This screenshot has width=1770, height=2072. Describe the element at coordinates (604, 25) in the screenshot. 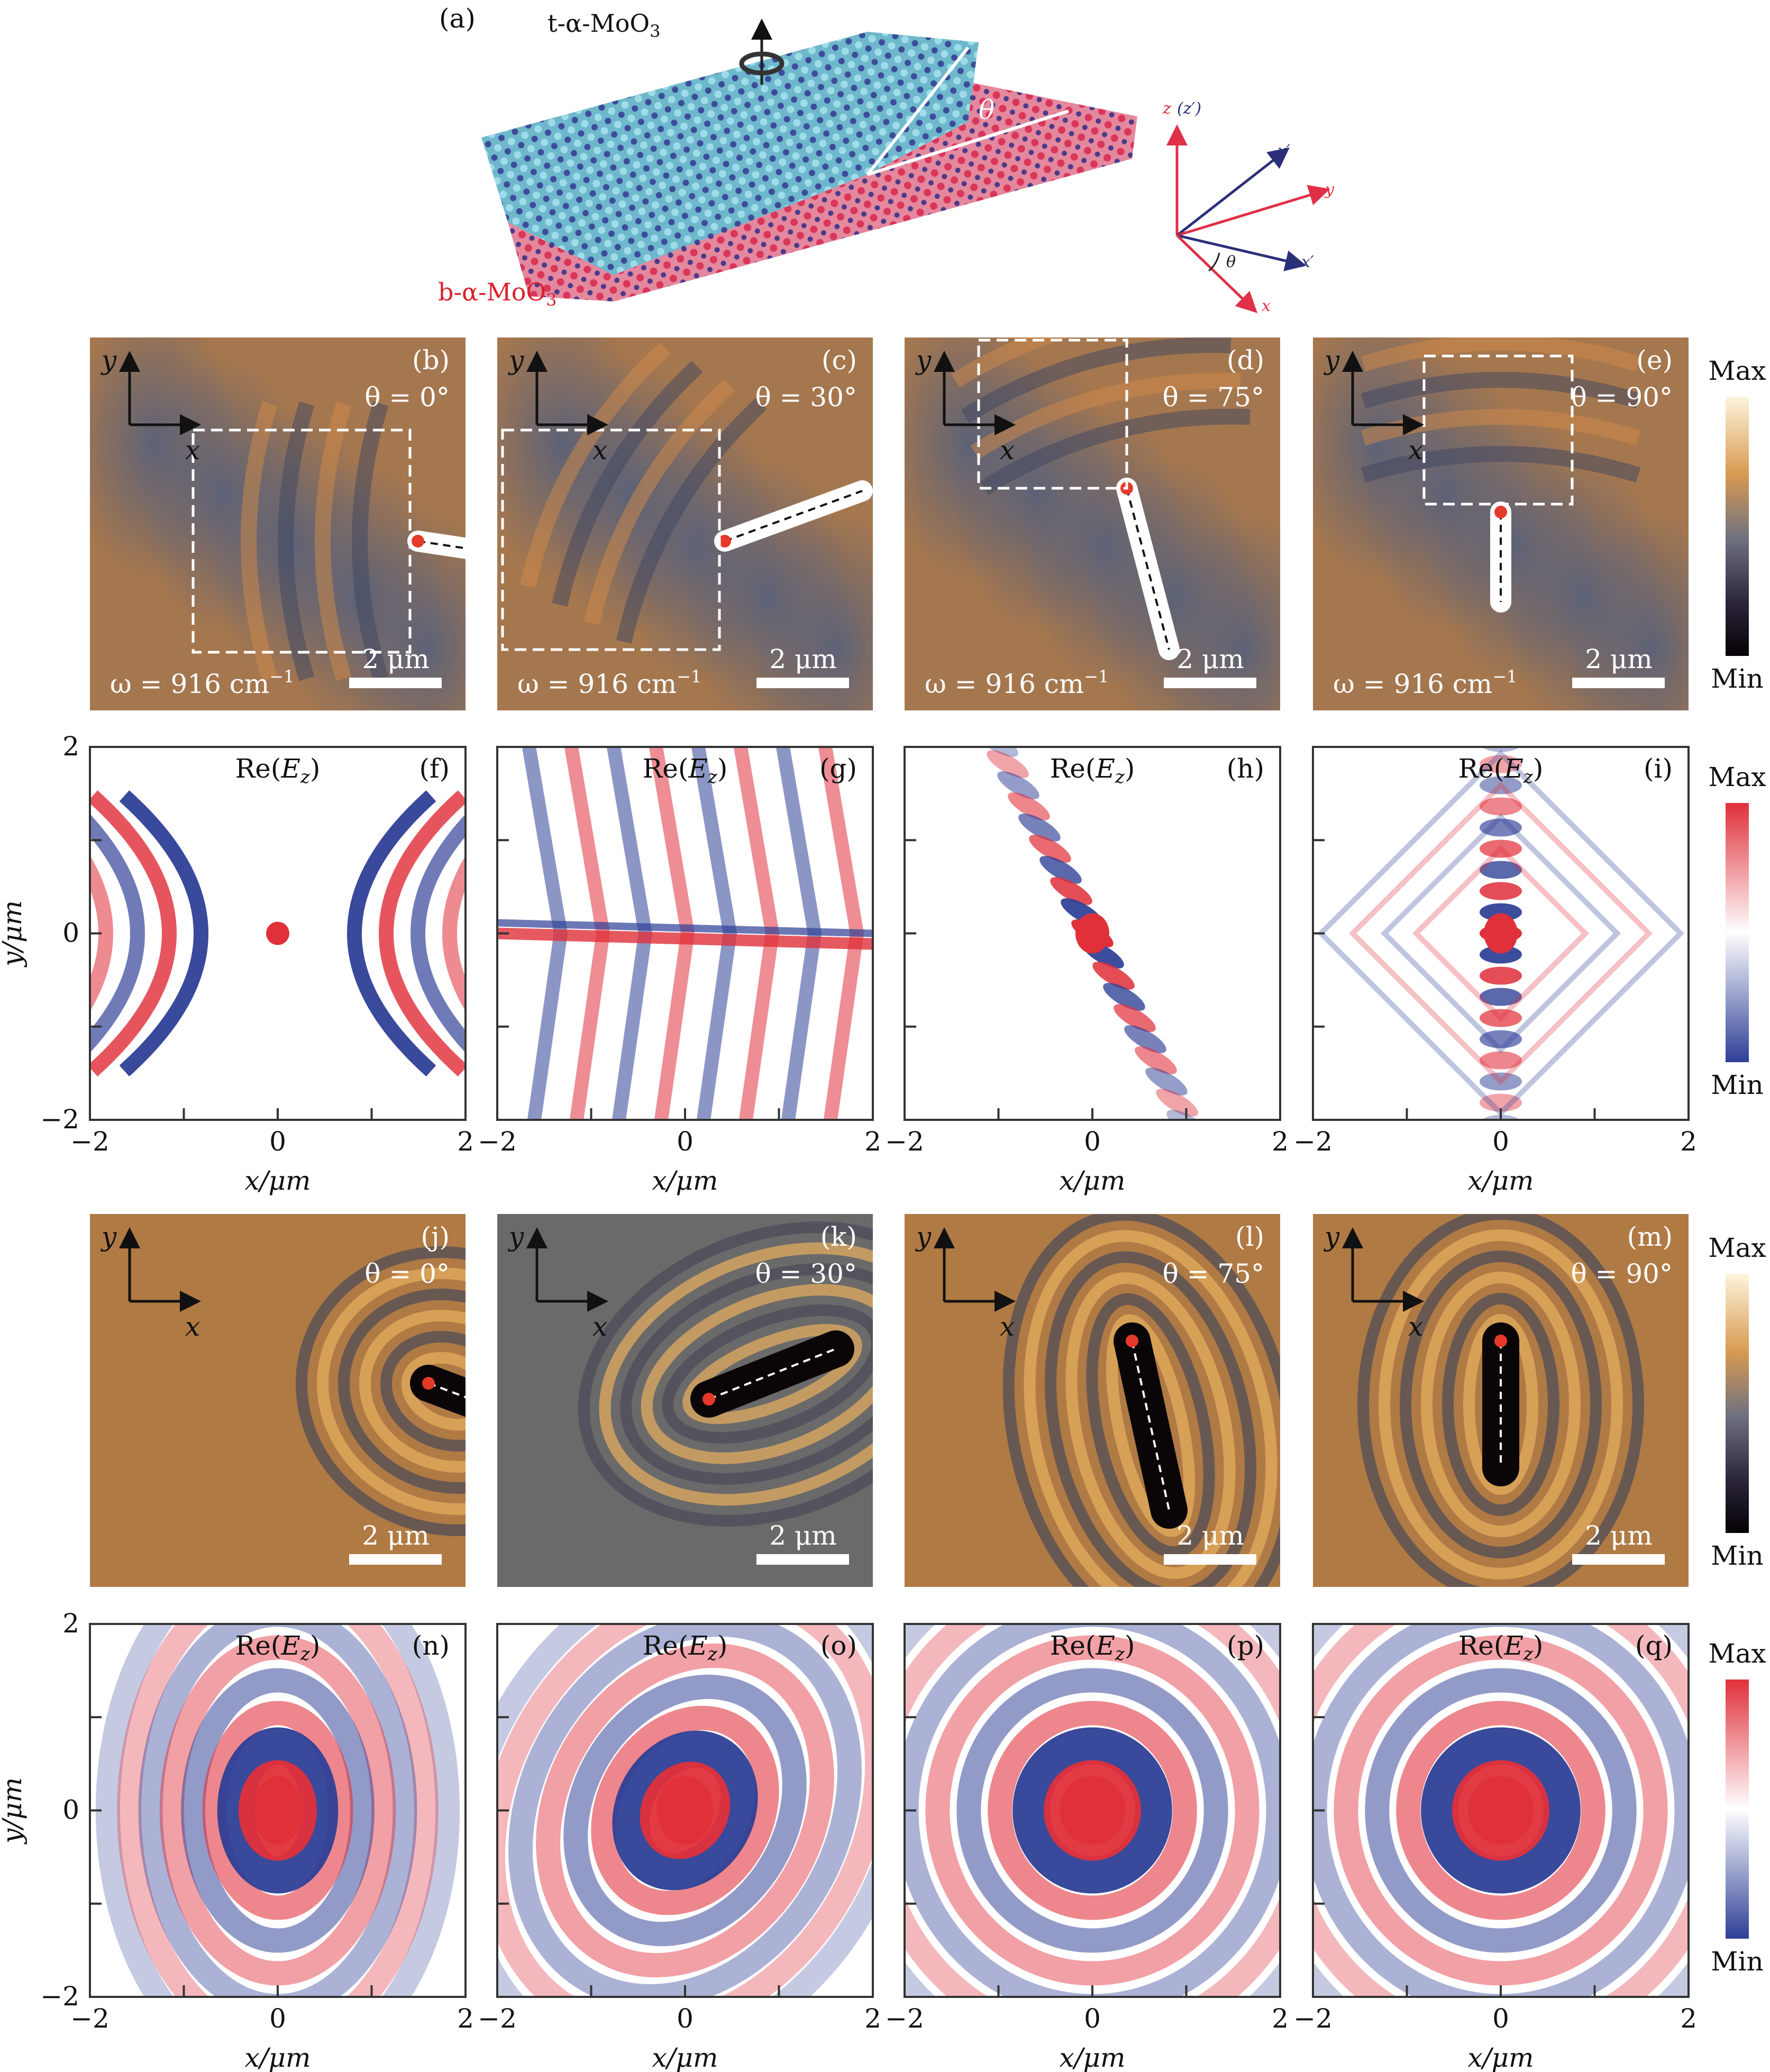

I see `top-layer-label: t-α-MoO3` at that location.